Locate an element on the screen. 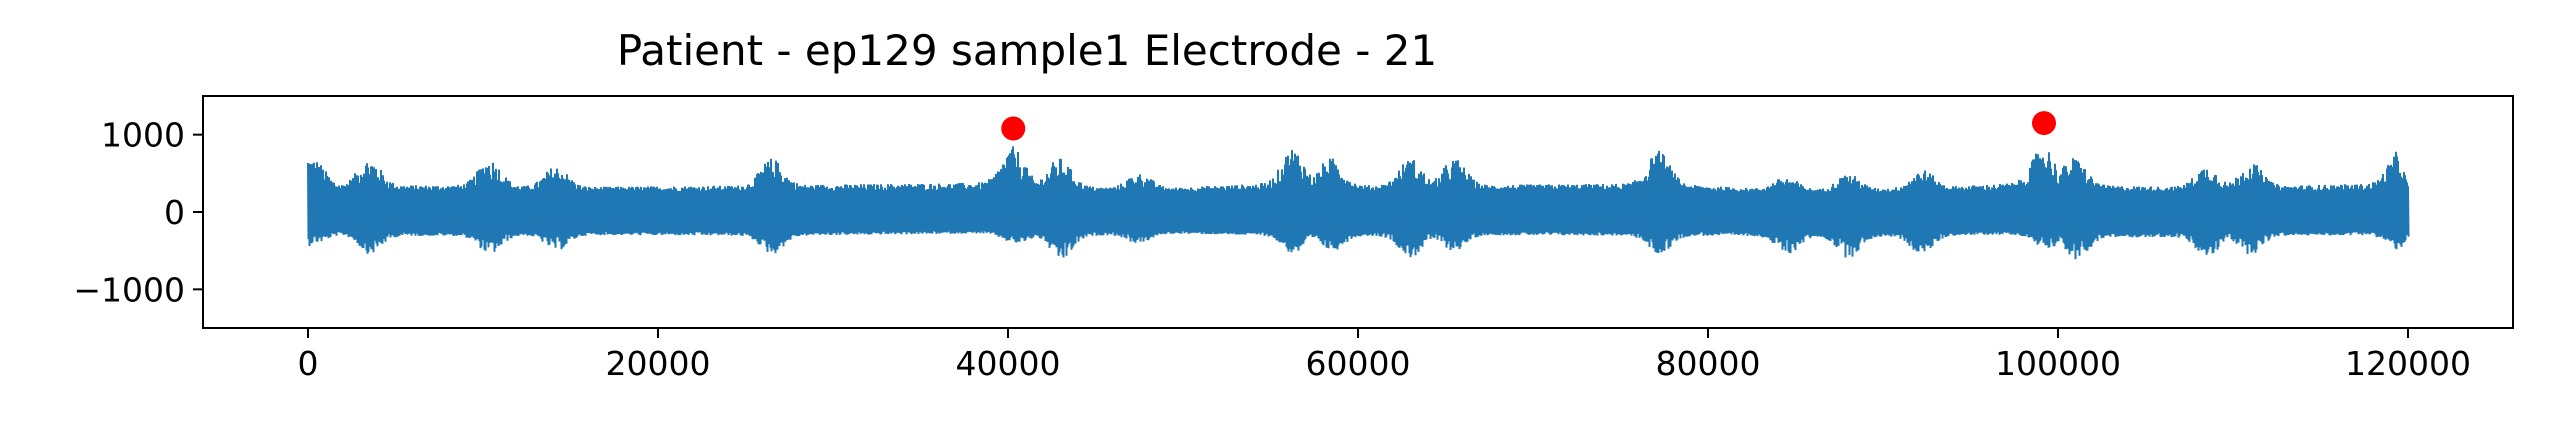 The height and width of the screenshot is (423, 2555). x-tick-label: 60000 is located at coordinates (1358, 363).